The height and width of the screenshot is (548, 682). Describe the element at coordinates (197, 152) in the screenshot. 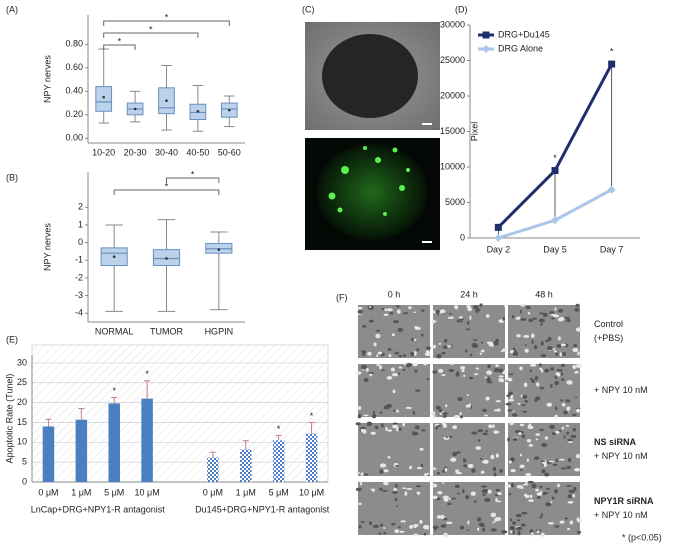

I see `x-tick-label: 40-50` at that location.